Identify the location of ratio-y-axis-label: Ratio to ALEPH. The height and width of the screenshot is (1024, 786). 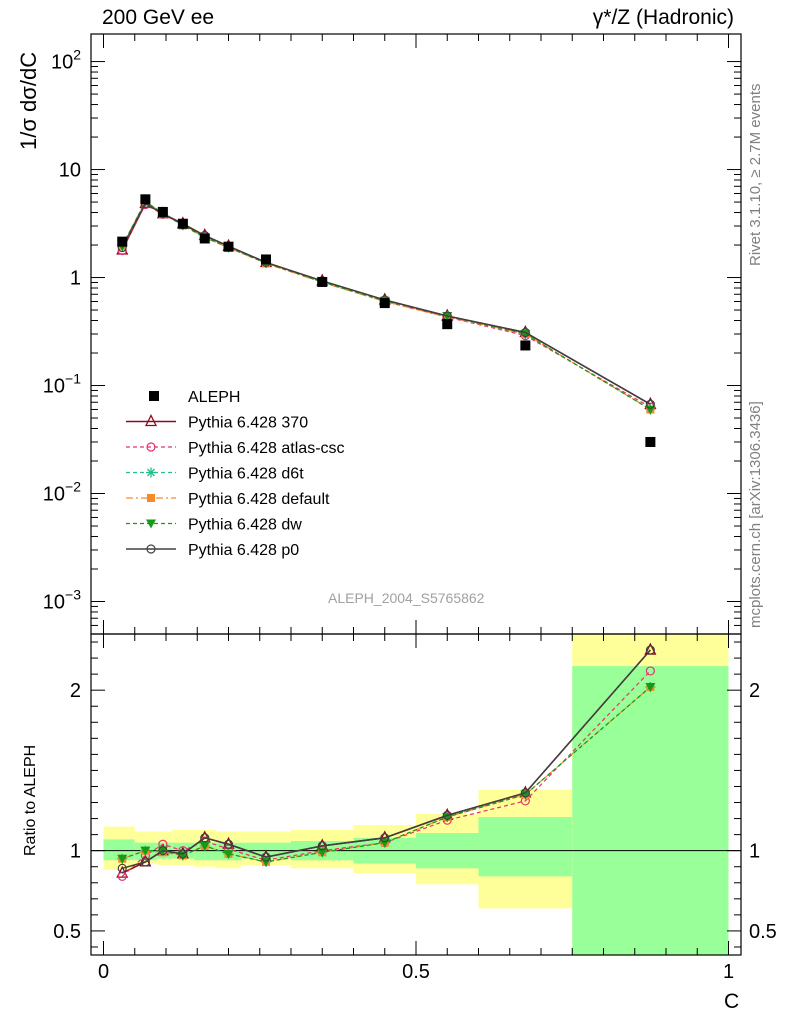
(30, 800).